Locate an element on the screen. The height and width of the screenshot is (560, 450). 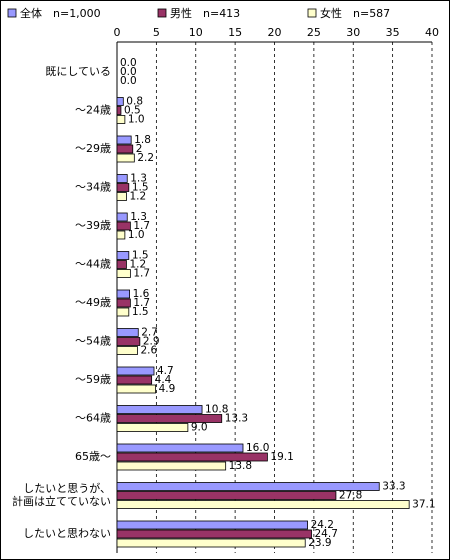
value-label: 13.3 is located at coordinates (236, 419).